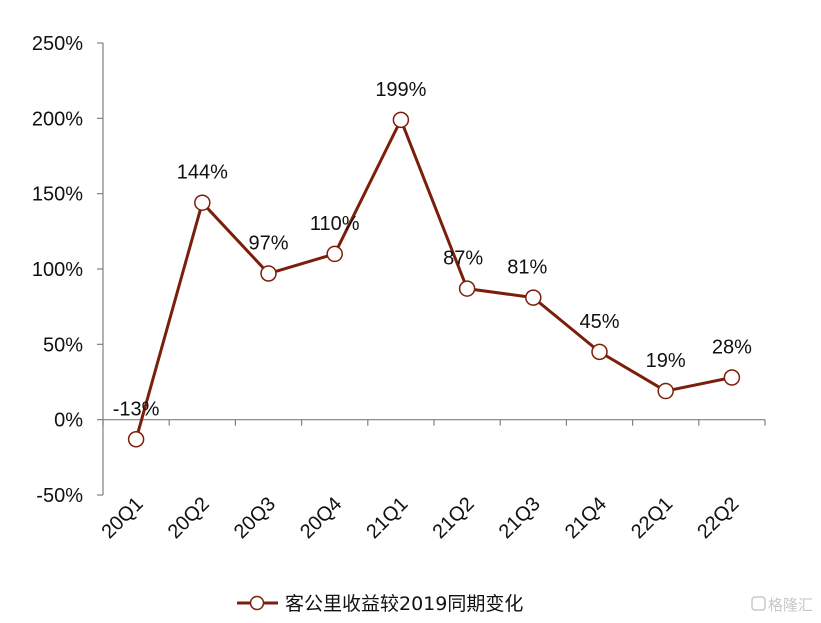 This screenshot has height=623, width=821. I want to click on legend-label: 客公里收益较2019同期变化, so click(404, 604).